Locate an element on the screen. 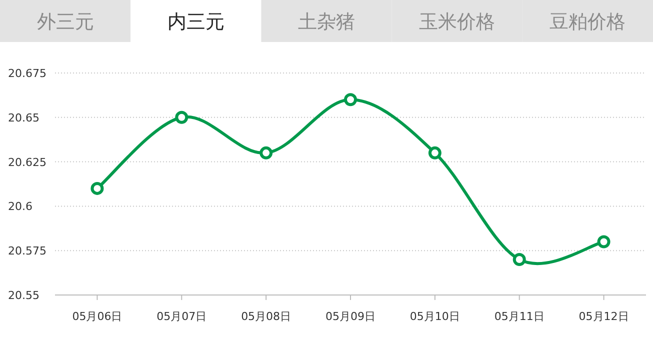  y-tick-label: 20.55 is located at coordinates (24, 295).